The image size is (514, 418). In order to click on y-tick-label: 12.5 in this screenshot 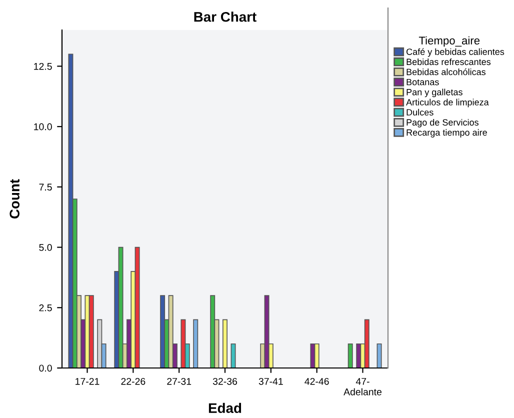, I will do `click(43, 66)`.